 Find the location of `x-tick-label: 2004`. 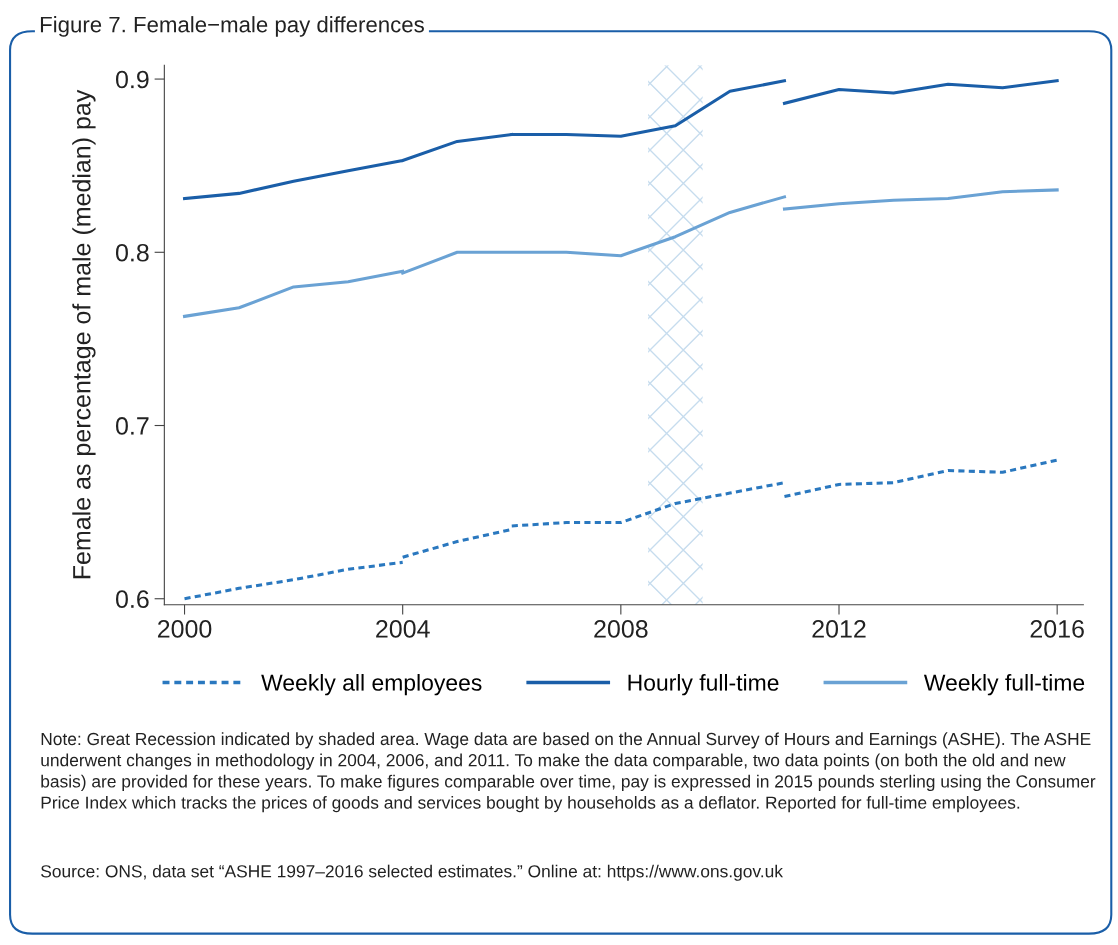

x-tick-label: 2004 is located at coordinates (403, 629).